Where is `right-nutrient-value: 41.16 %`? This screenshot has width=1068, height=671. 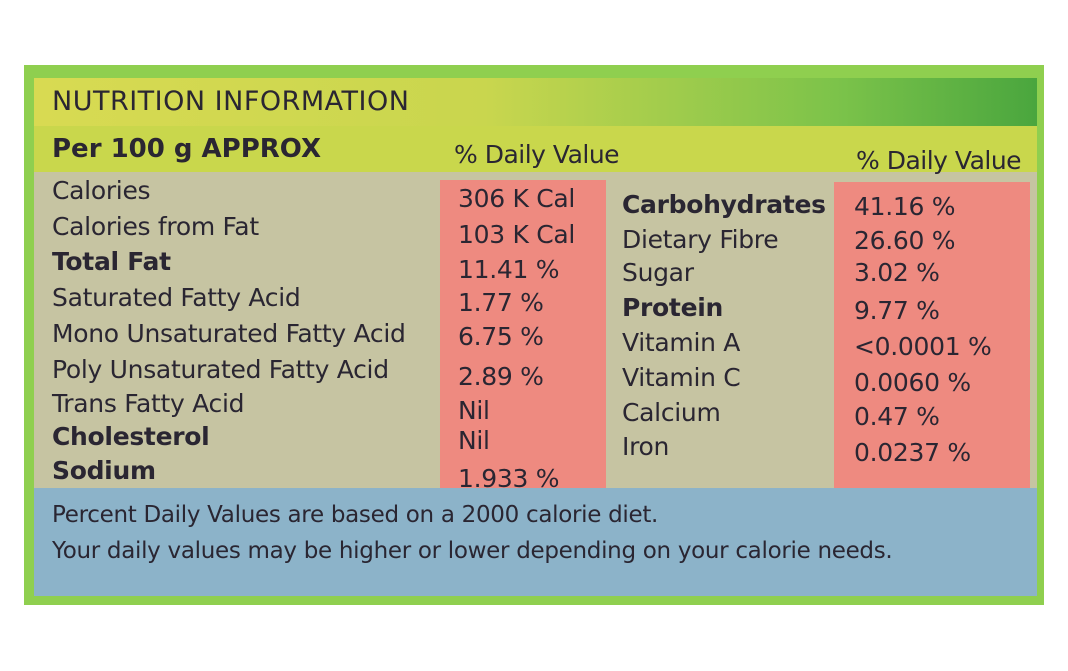
right-nutrient-value: 41.16 % is located at coordinates (905, 206).